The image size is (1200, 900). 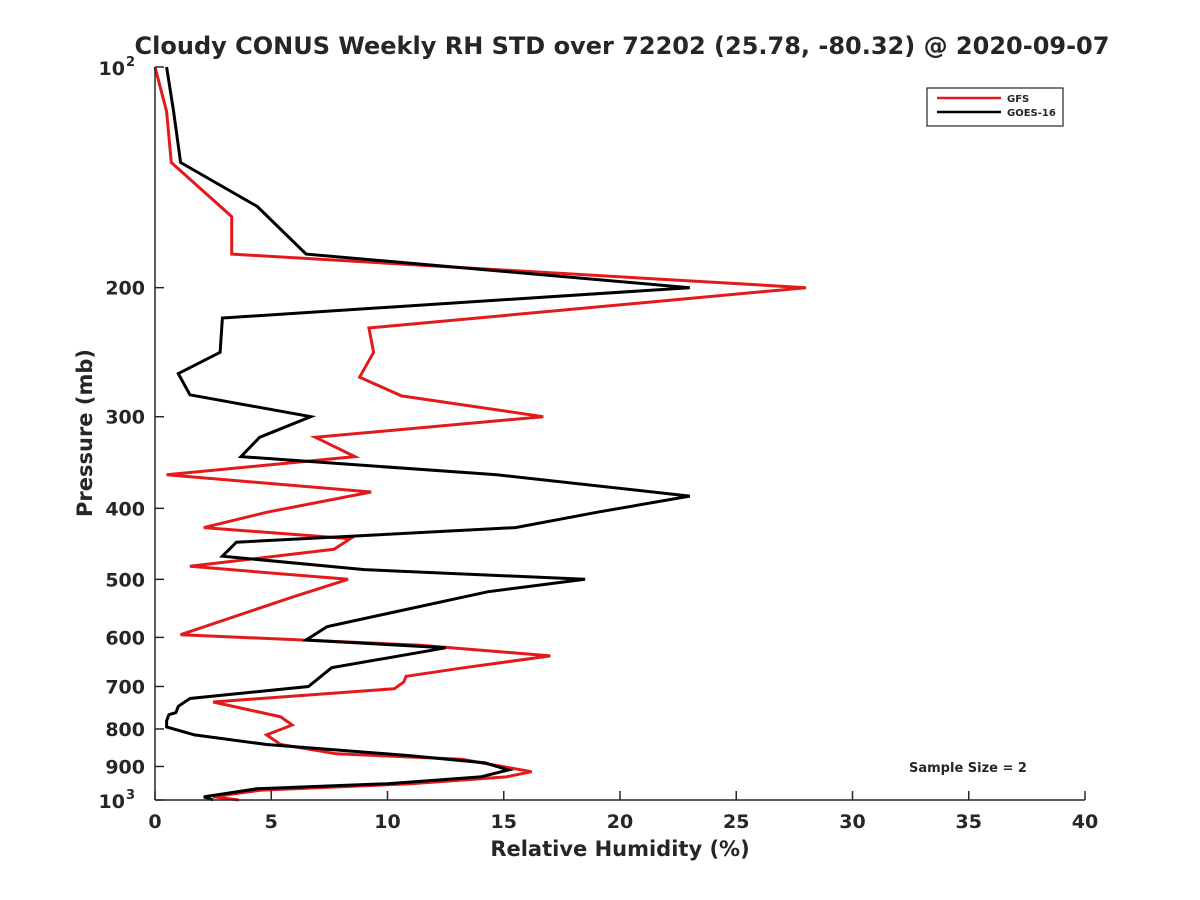 I want to click on x-tick-label: 40, so click(x=1085, y=822).